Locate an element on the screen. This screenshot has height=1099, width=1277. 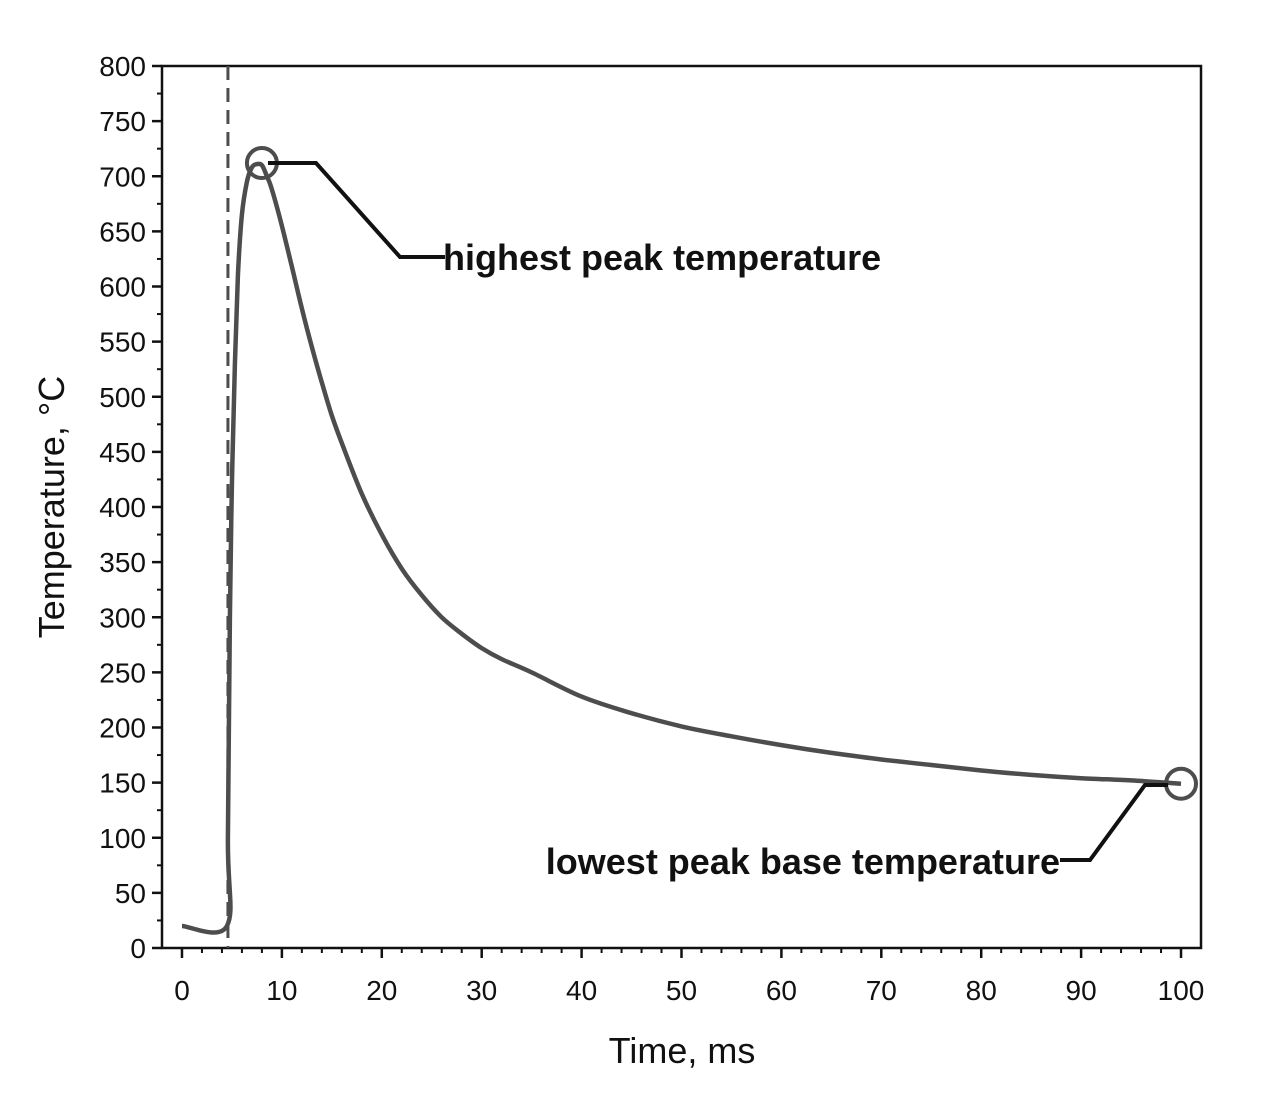
y-axis-title: Temperature, °C is located at coordinates (51, 507).